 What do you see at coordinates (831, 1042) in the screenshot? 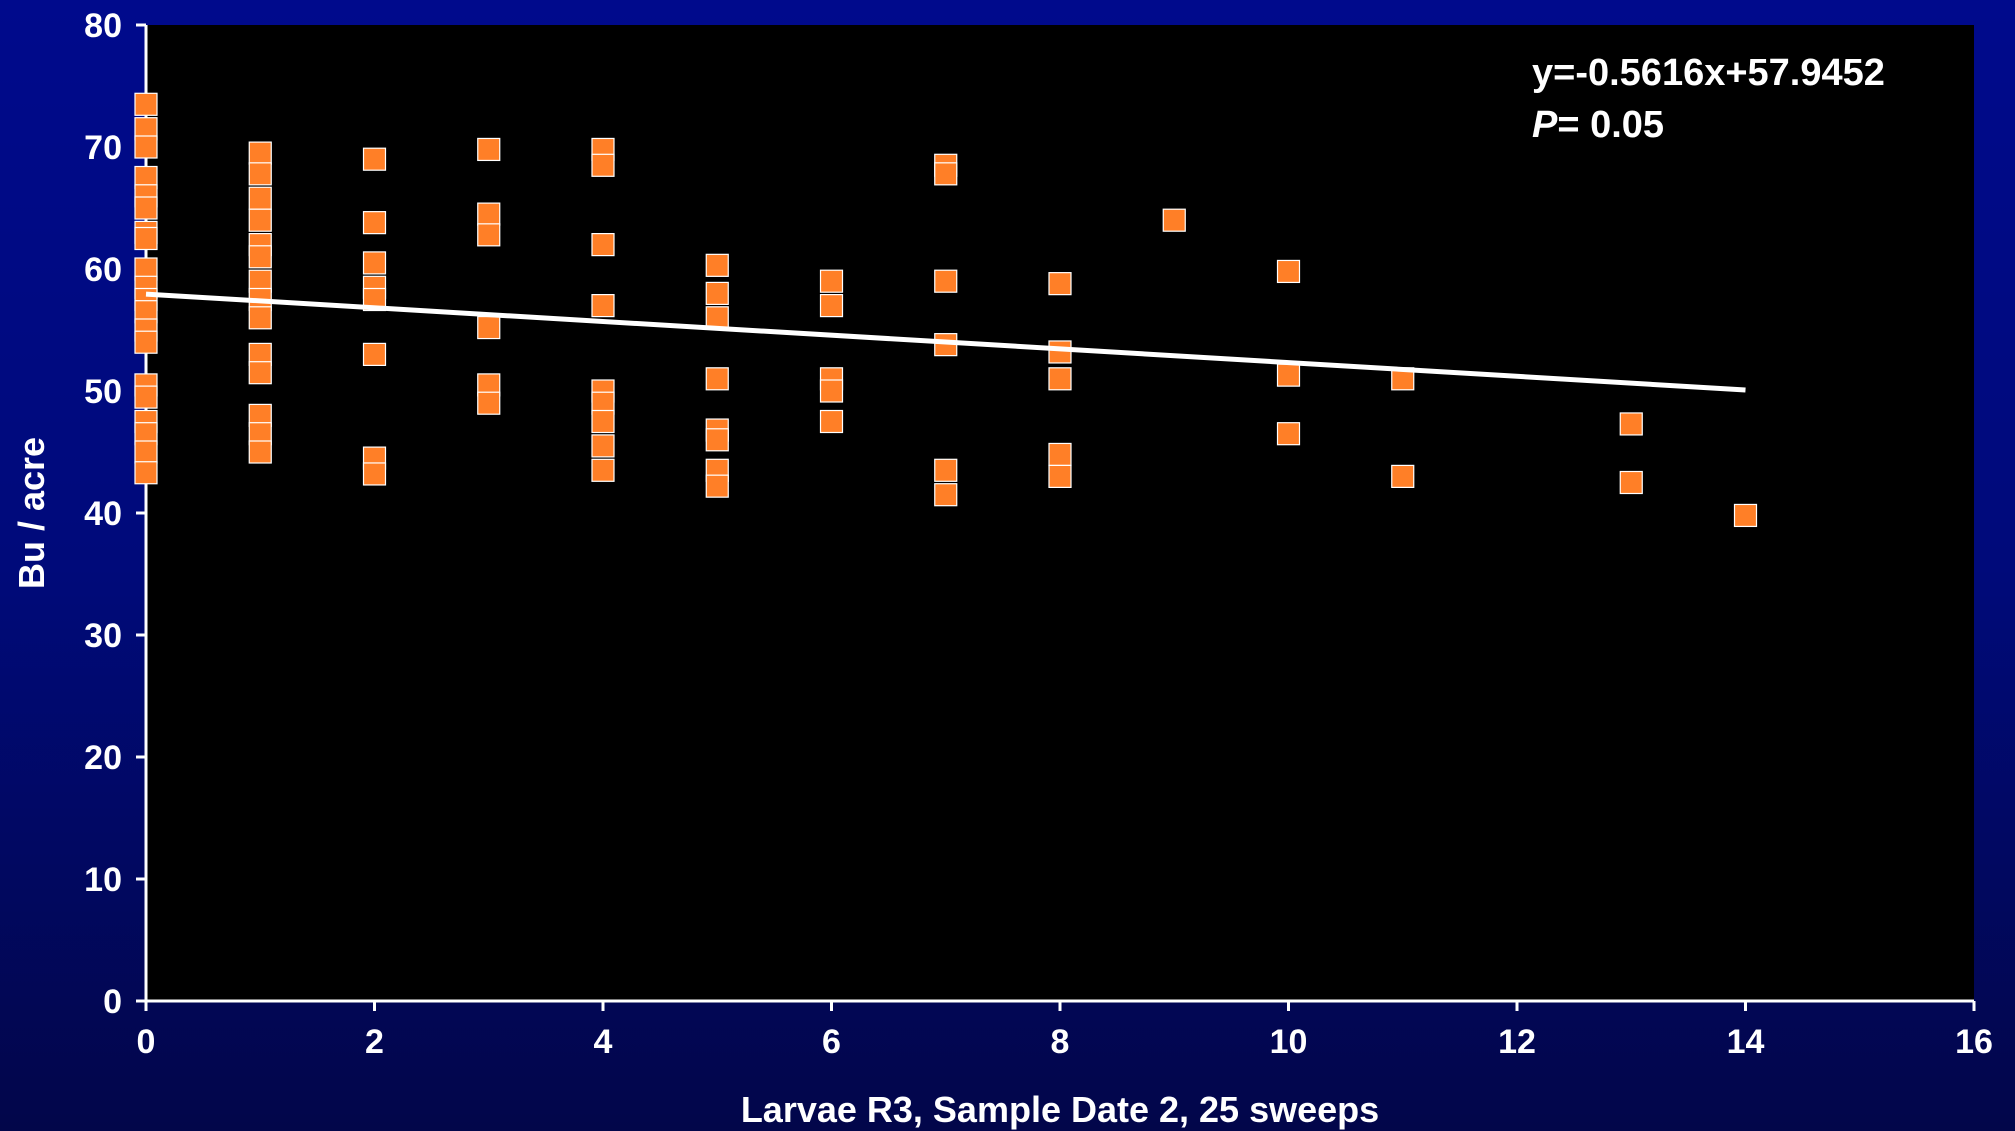
I see `x-tick-label: 6` at bounding box center [831, 1042].